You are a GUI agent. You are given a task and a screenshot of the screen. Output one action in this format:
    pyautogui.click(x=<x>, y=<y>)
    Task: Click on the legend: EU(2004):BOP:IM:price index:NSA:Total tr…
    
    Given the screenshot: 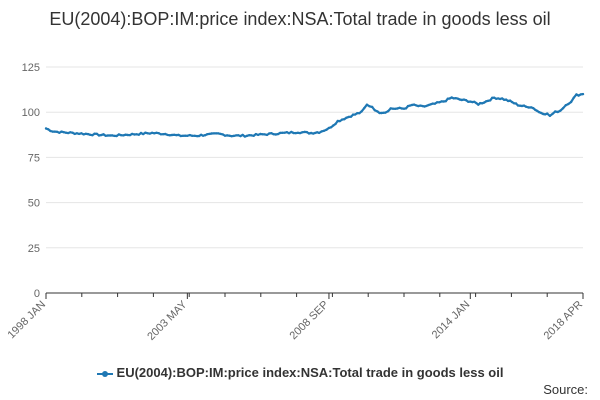 What is the action you would take?
    pyautogui.click(x=300, y=372)
    